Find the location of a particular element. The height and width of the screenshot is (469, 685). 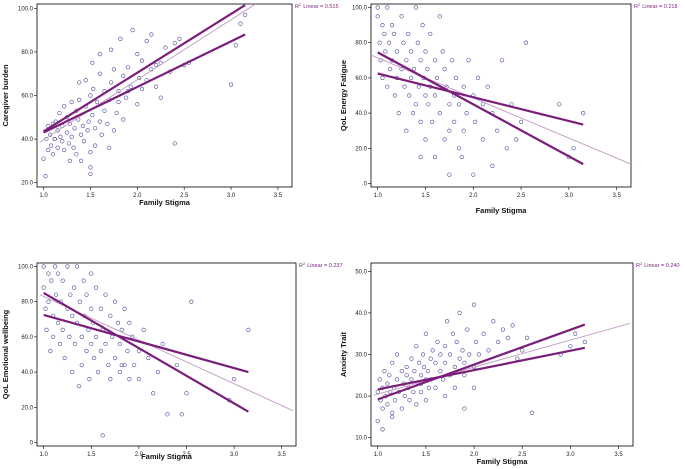

y-axis-label: QoL Emotional wellbeing is located at coordinates (5, 354).